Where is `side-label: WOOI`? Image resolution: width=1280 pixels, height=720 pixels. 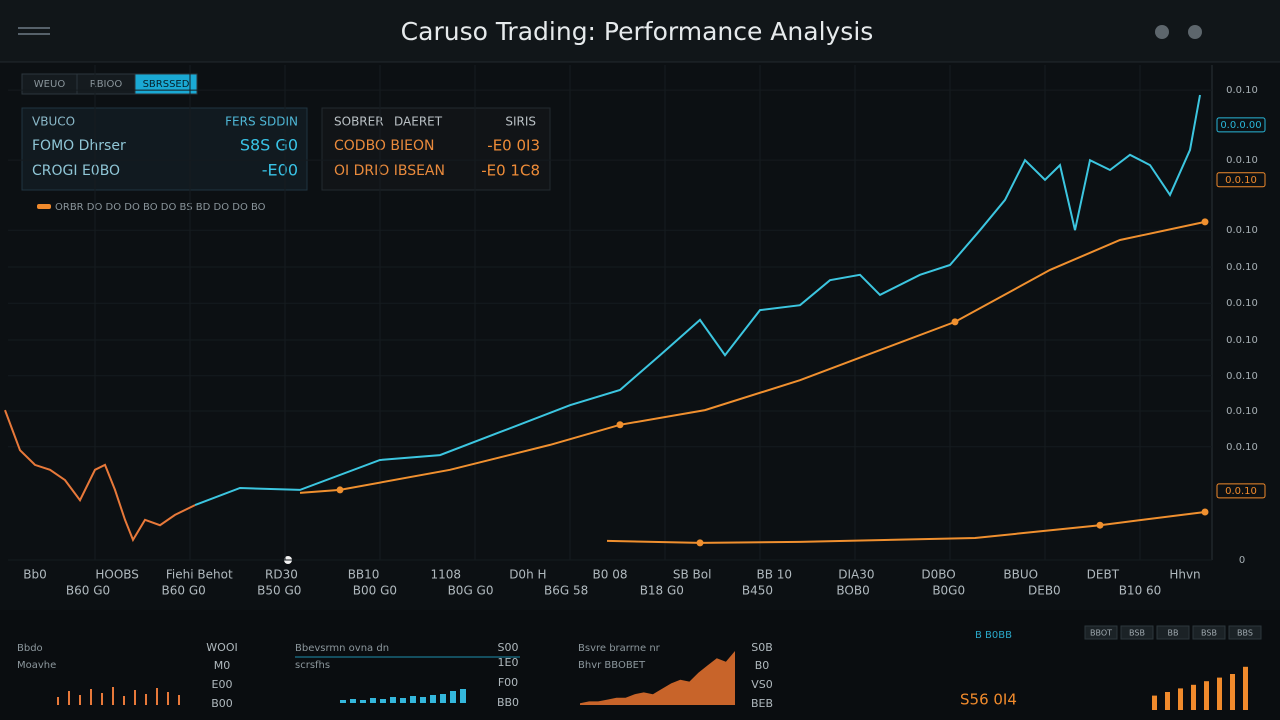
side-label: WOOI is located at coordinates (221, 647).